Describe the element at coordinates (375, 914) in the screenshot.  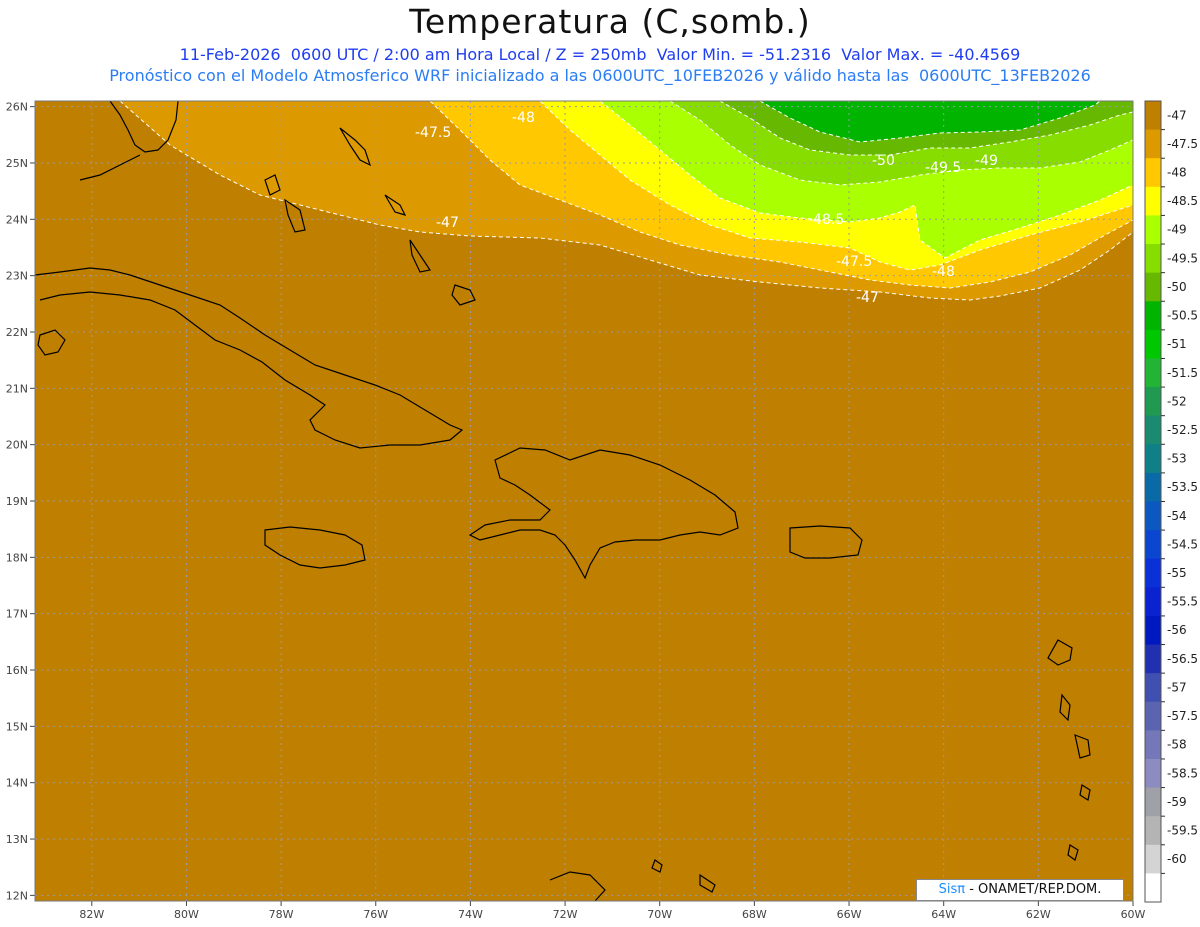
I see `lon-tick-label: 76W` at that location.